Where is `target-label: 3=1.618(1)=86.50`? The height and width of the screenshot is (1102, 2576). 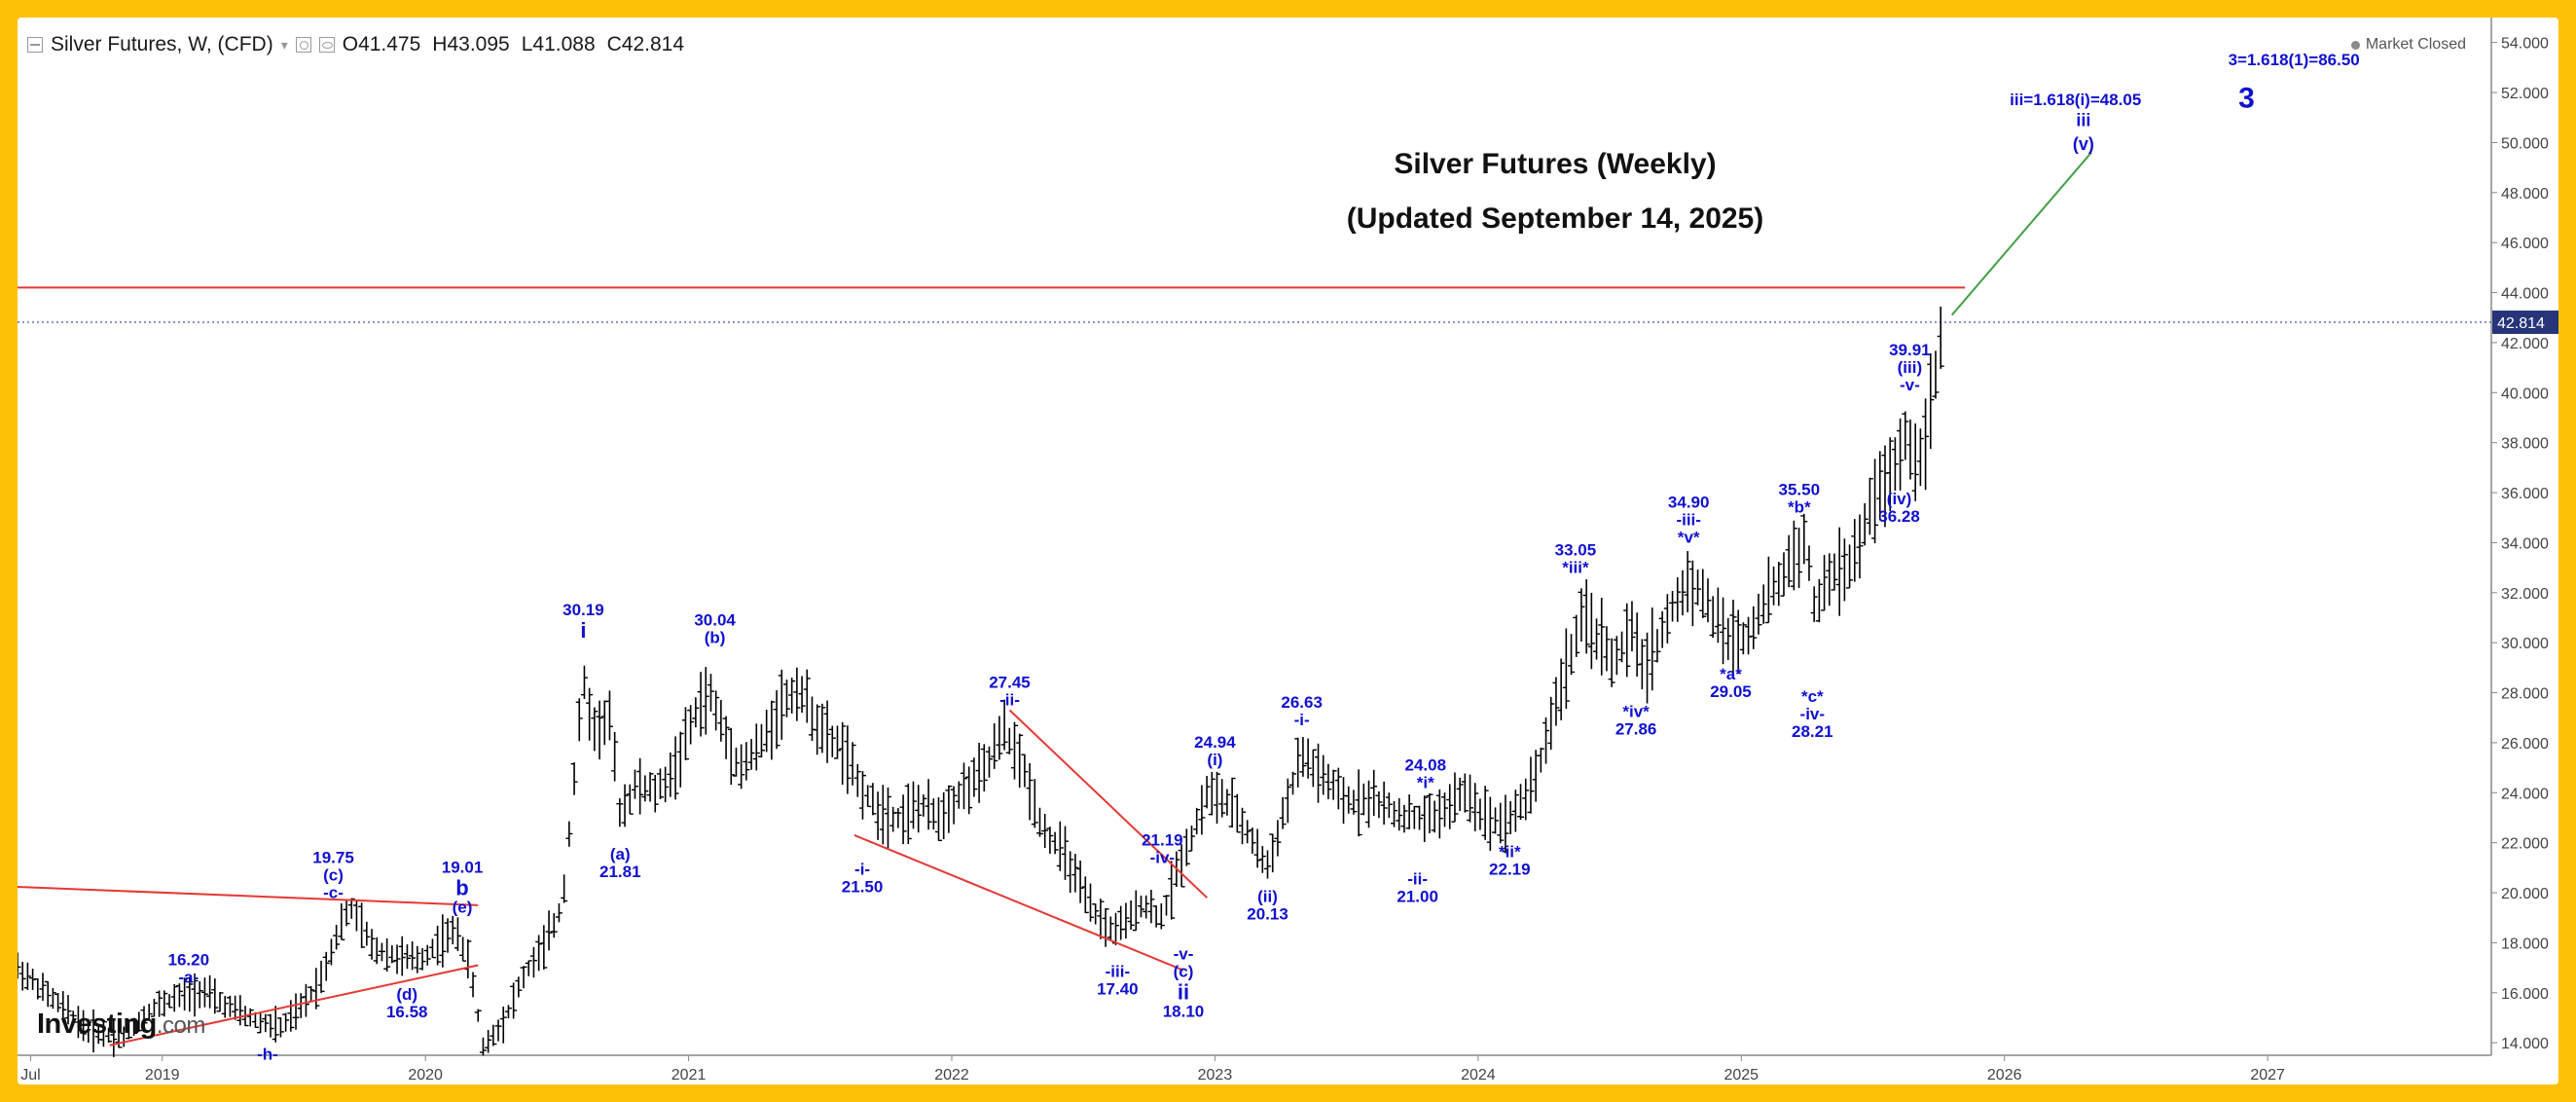
target-label: 3=1.618(1)=86.50 is located at coordinates (2294, 60).